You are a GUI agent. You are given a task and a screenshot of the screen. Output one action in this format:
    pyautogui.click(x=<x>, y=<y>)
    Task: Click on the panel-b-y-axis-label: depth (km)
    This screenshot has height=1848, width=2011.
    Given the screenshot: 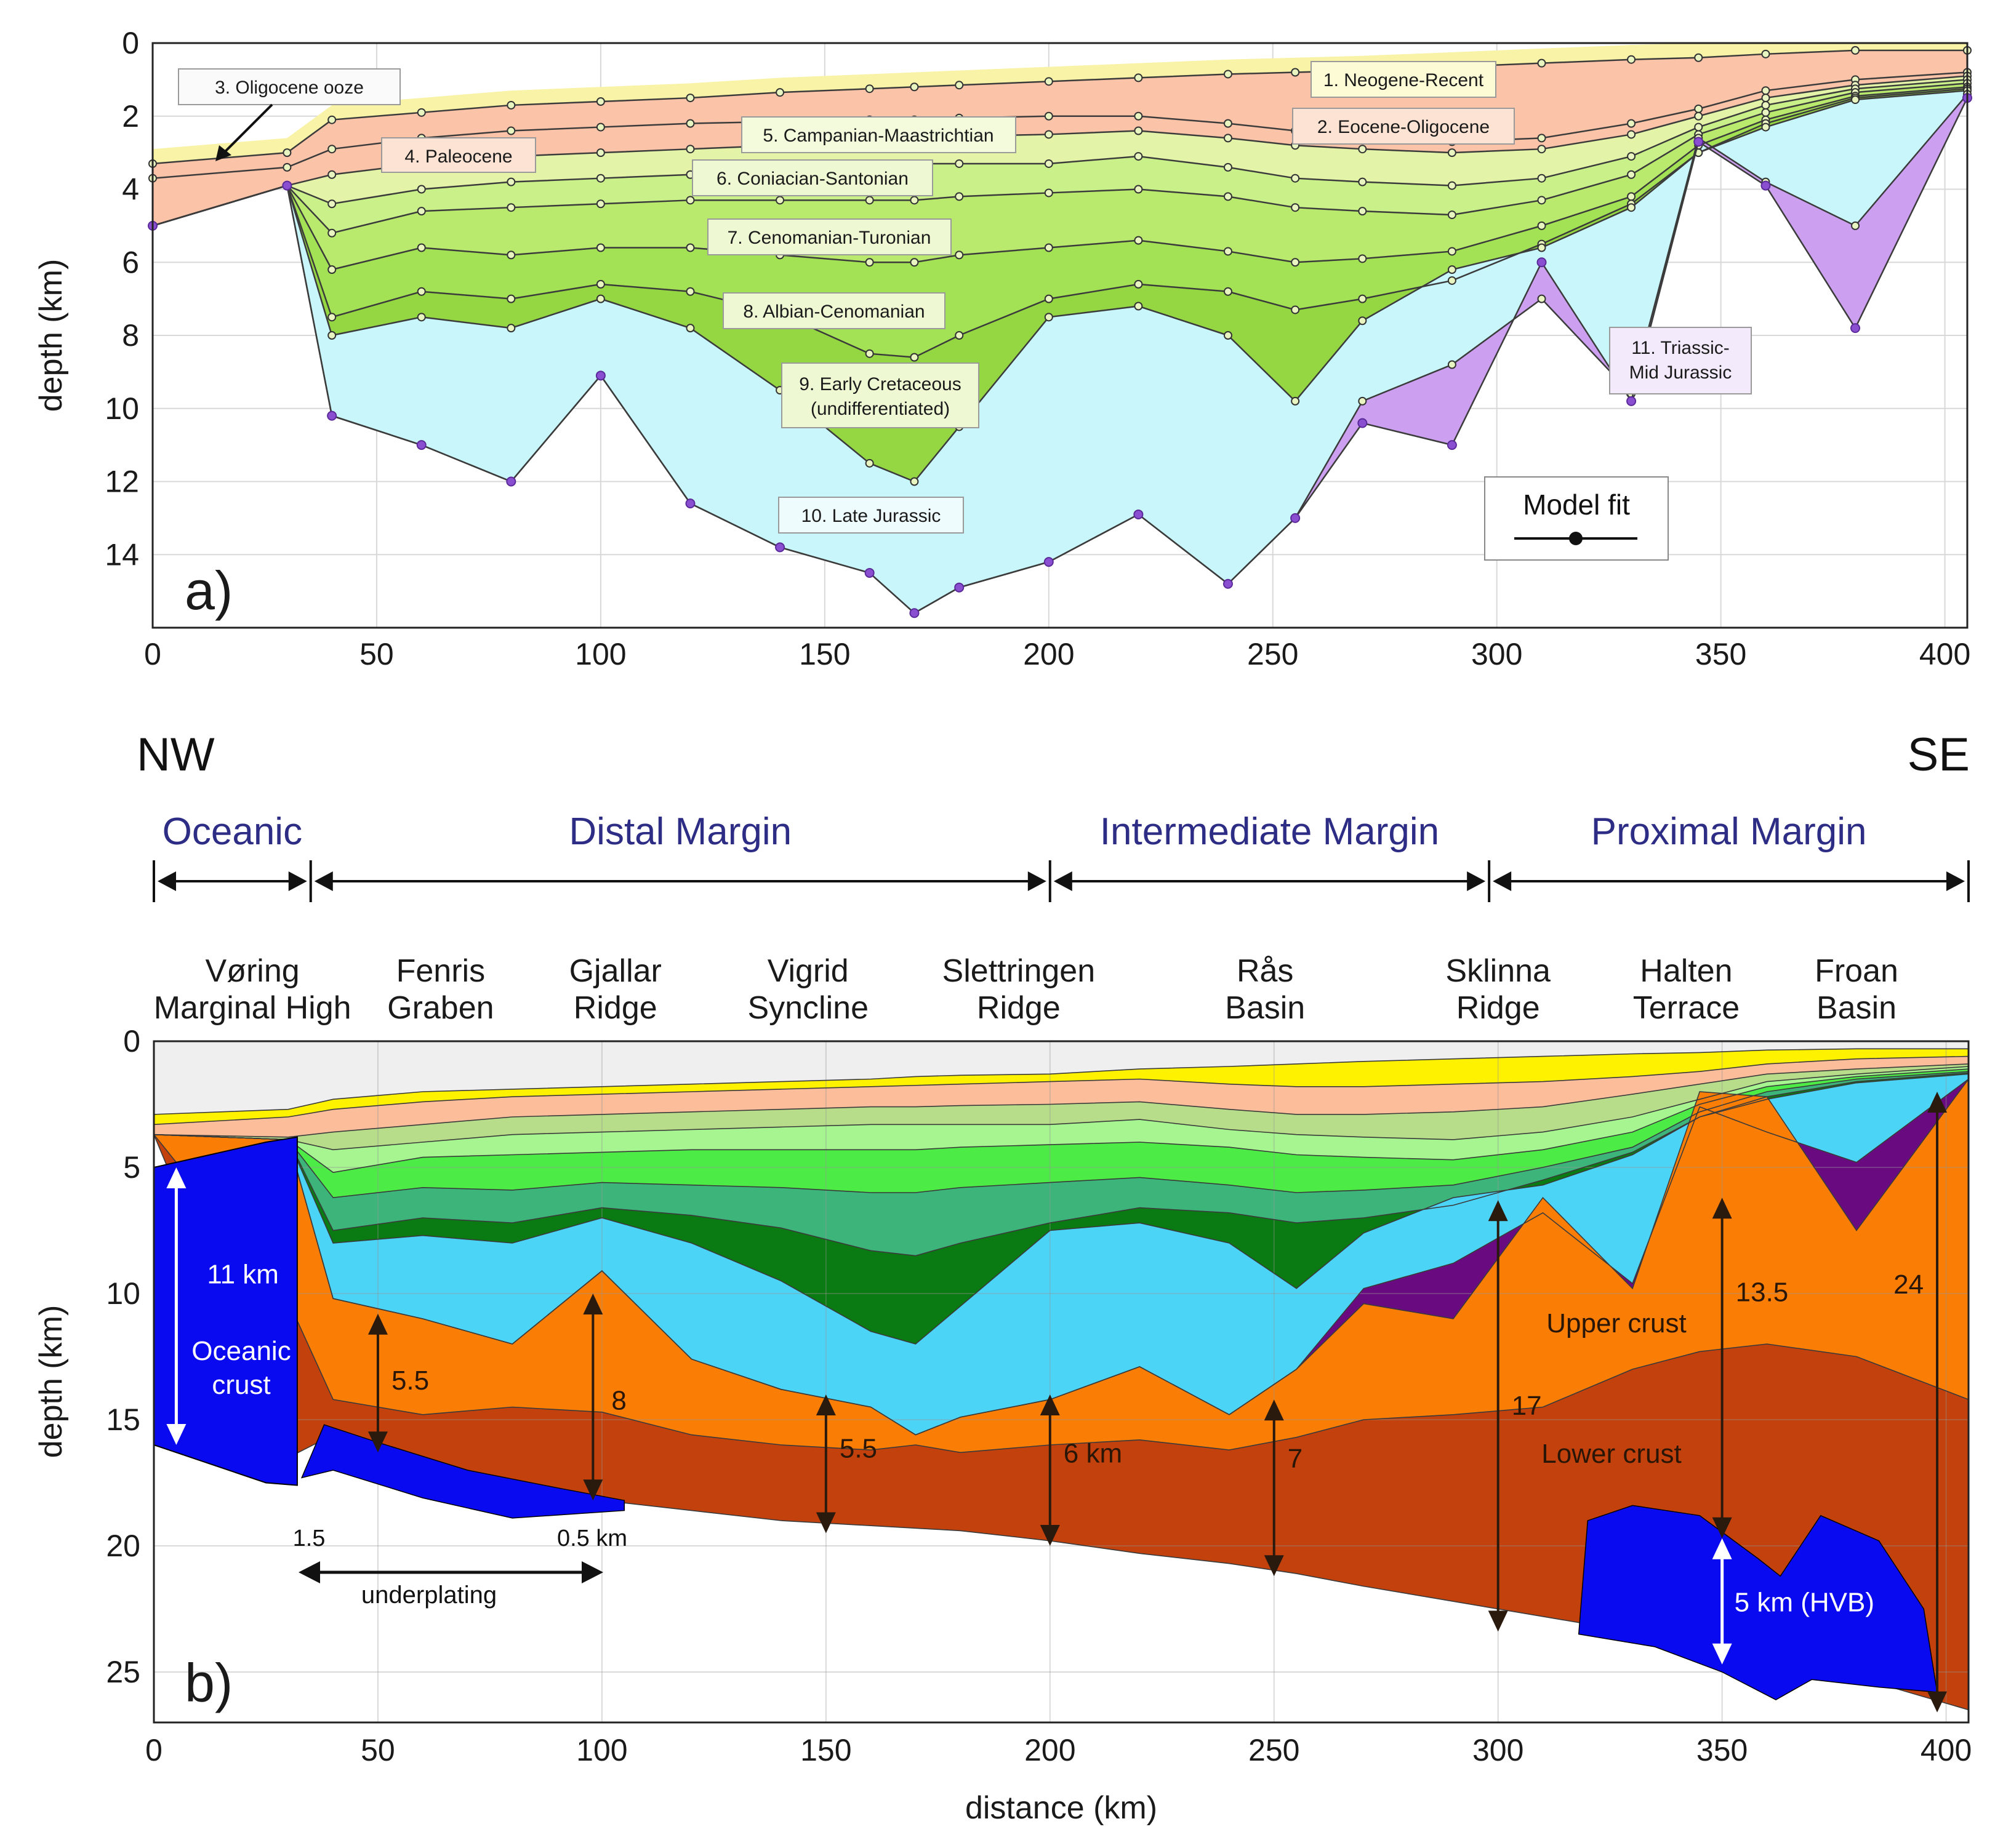 What is the action you would take?
    pyautogui.click(x=51, y=1381)
    